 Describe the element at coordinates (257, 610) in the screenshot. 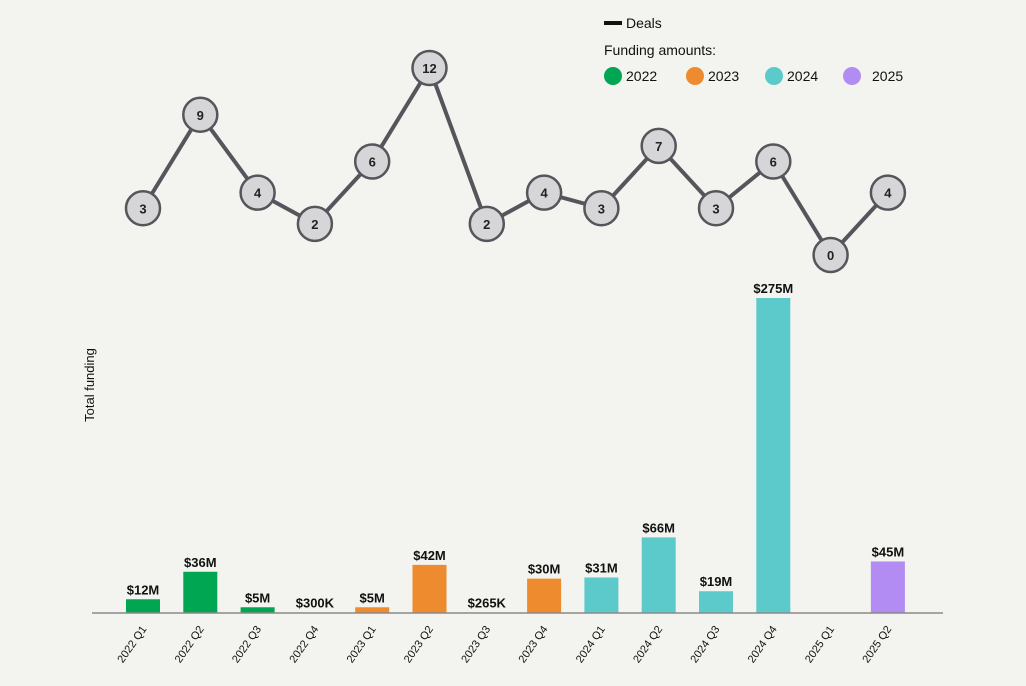

I see `bar-2022-Q3` at that location.